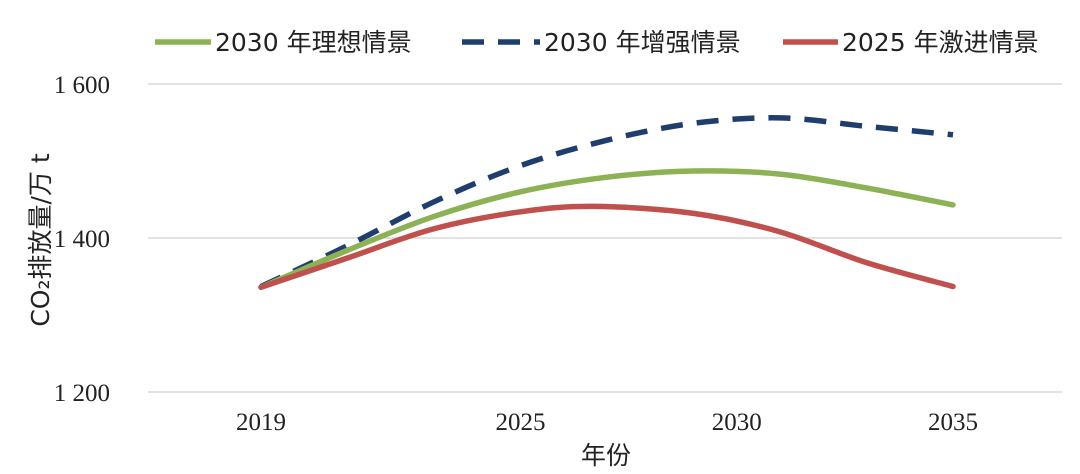 The image size is (1080, 474). I want to click on legend-label-2: 2030 年增强情景, so click(642, 42).